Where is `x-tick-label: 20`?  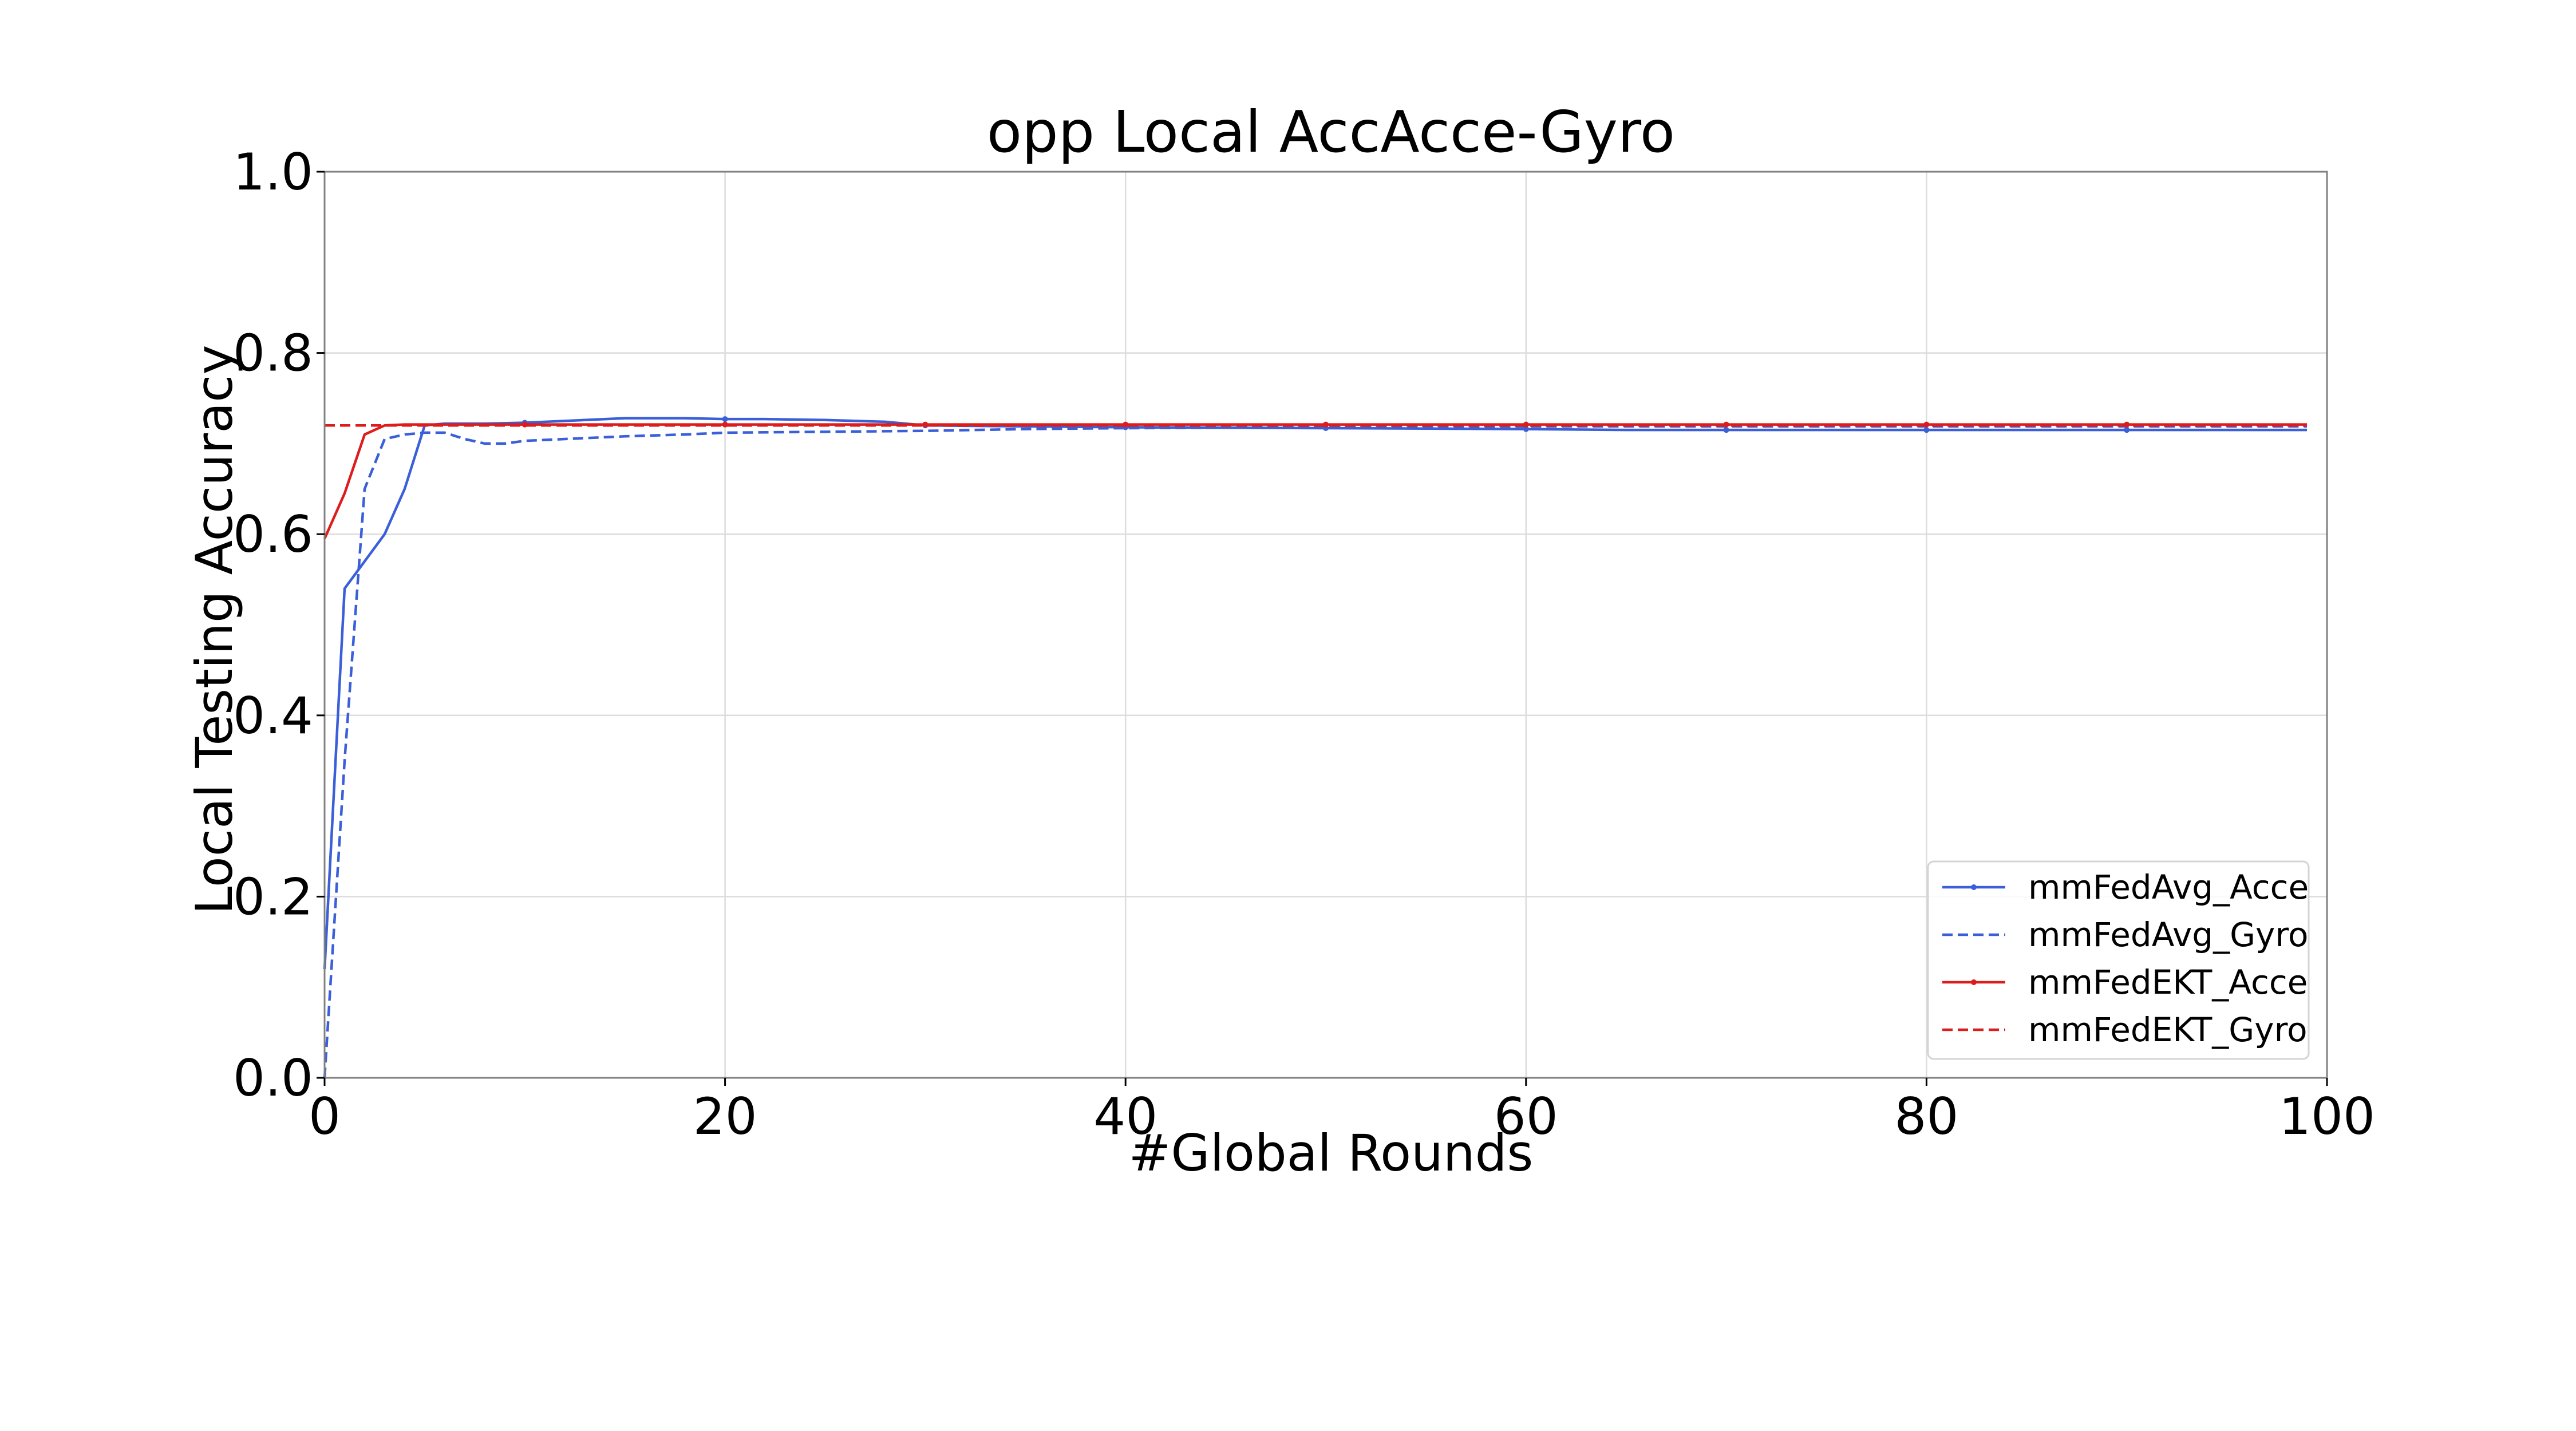
x-tick-label: 20 is located at coordinates (725, 1116).